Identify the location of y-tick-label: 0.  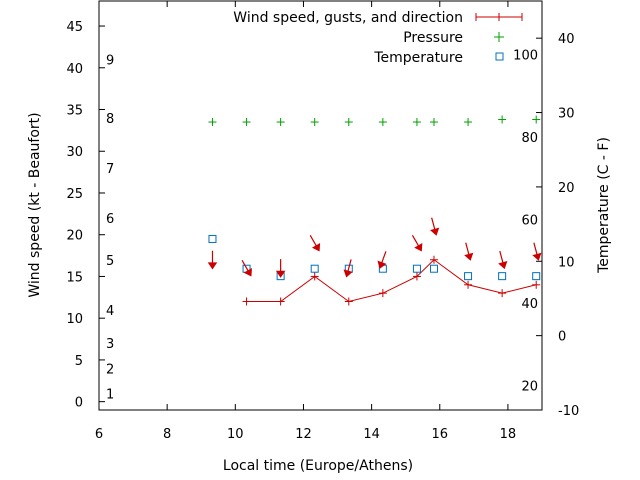
(79, 403).